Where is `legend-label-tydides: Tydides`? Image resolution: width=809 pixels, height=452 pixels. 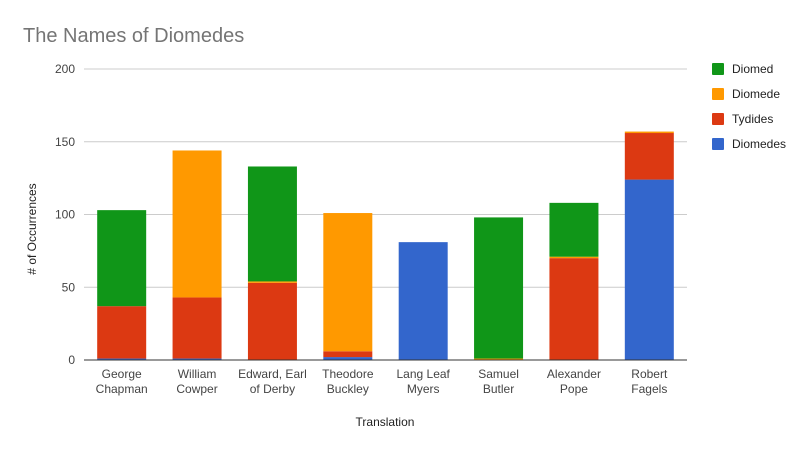 legend-label-tydides: Tydides is located at coordinates (752, 119).